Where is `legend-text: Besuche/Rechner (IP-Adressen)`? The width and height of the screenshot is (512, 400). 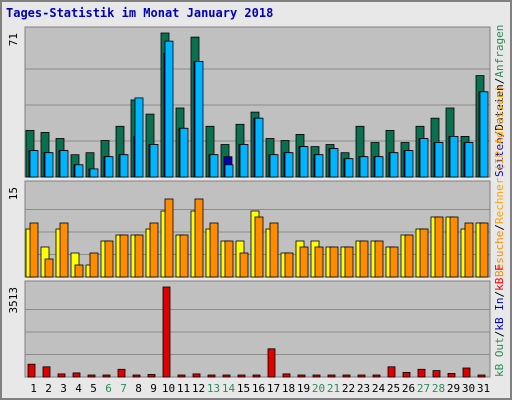
legend-text: Besuche/Rechner (IP-Adressen) is located at coordinates (499, 181).